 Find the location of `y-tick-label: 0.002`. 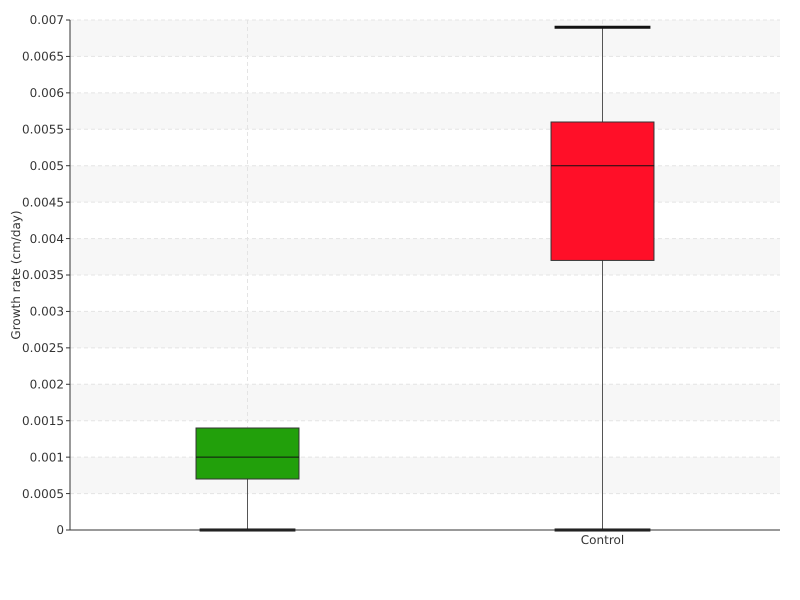

y-tick-label: 0.002 is located at coordinates (47, 384).